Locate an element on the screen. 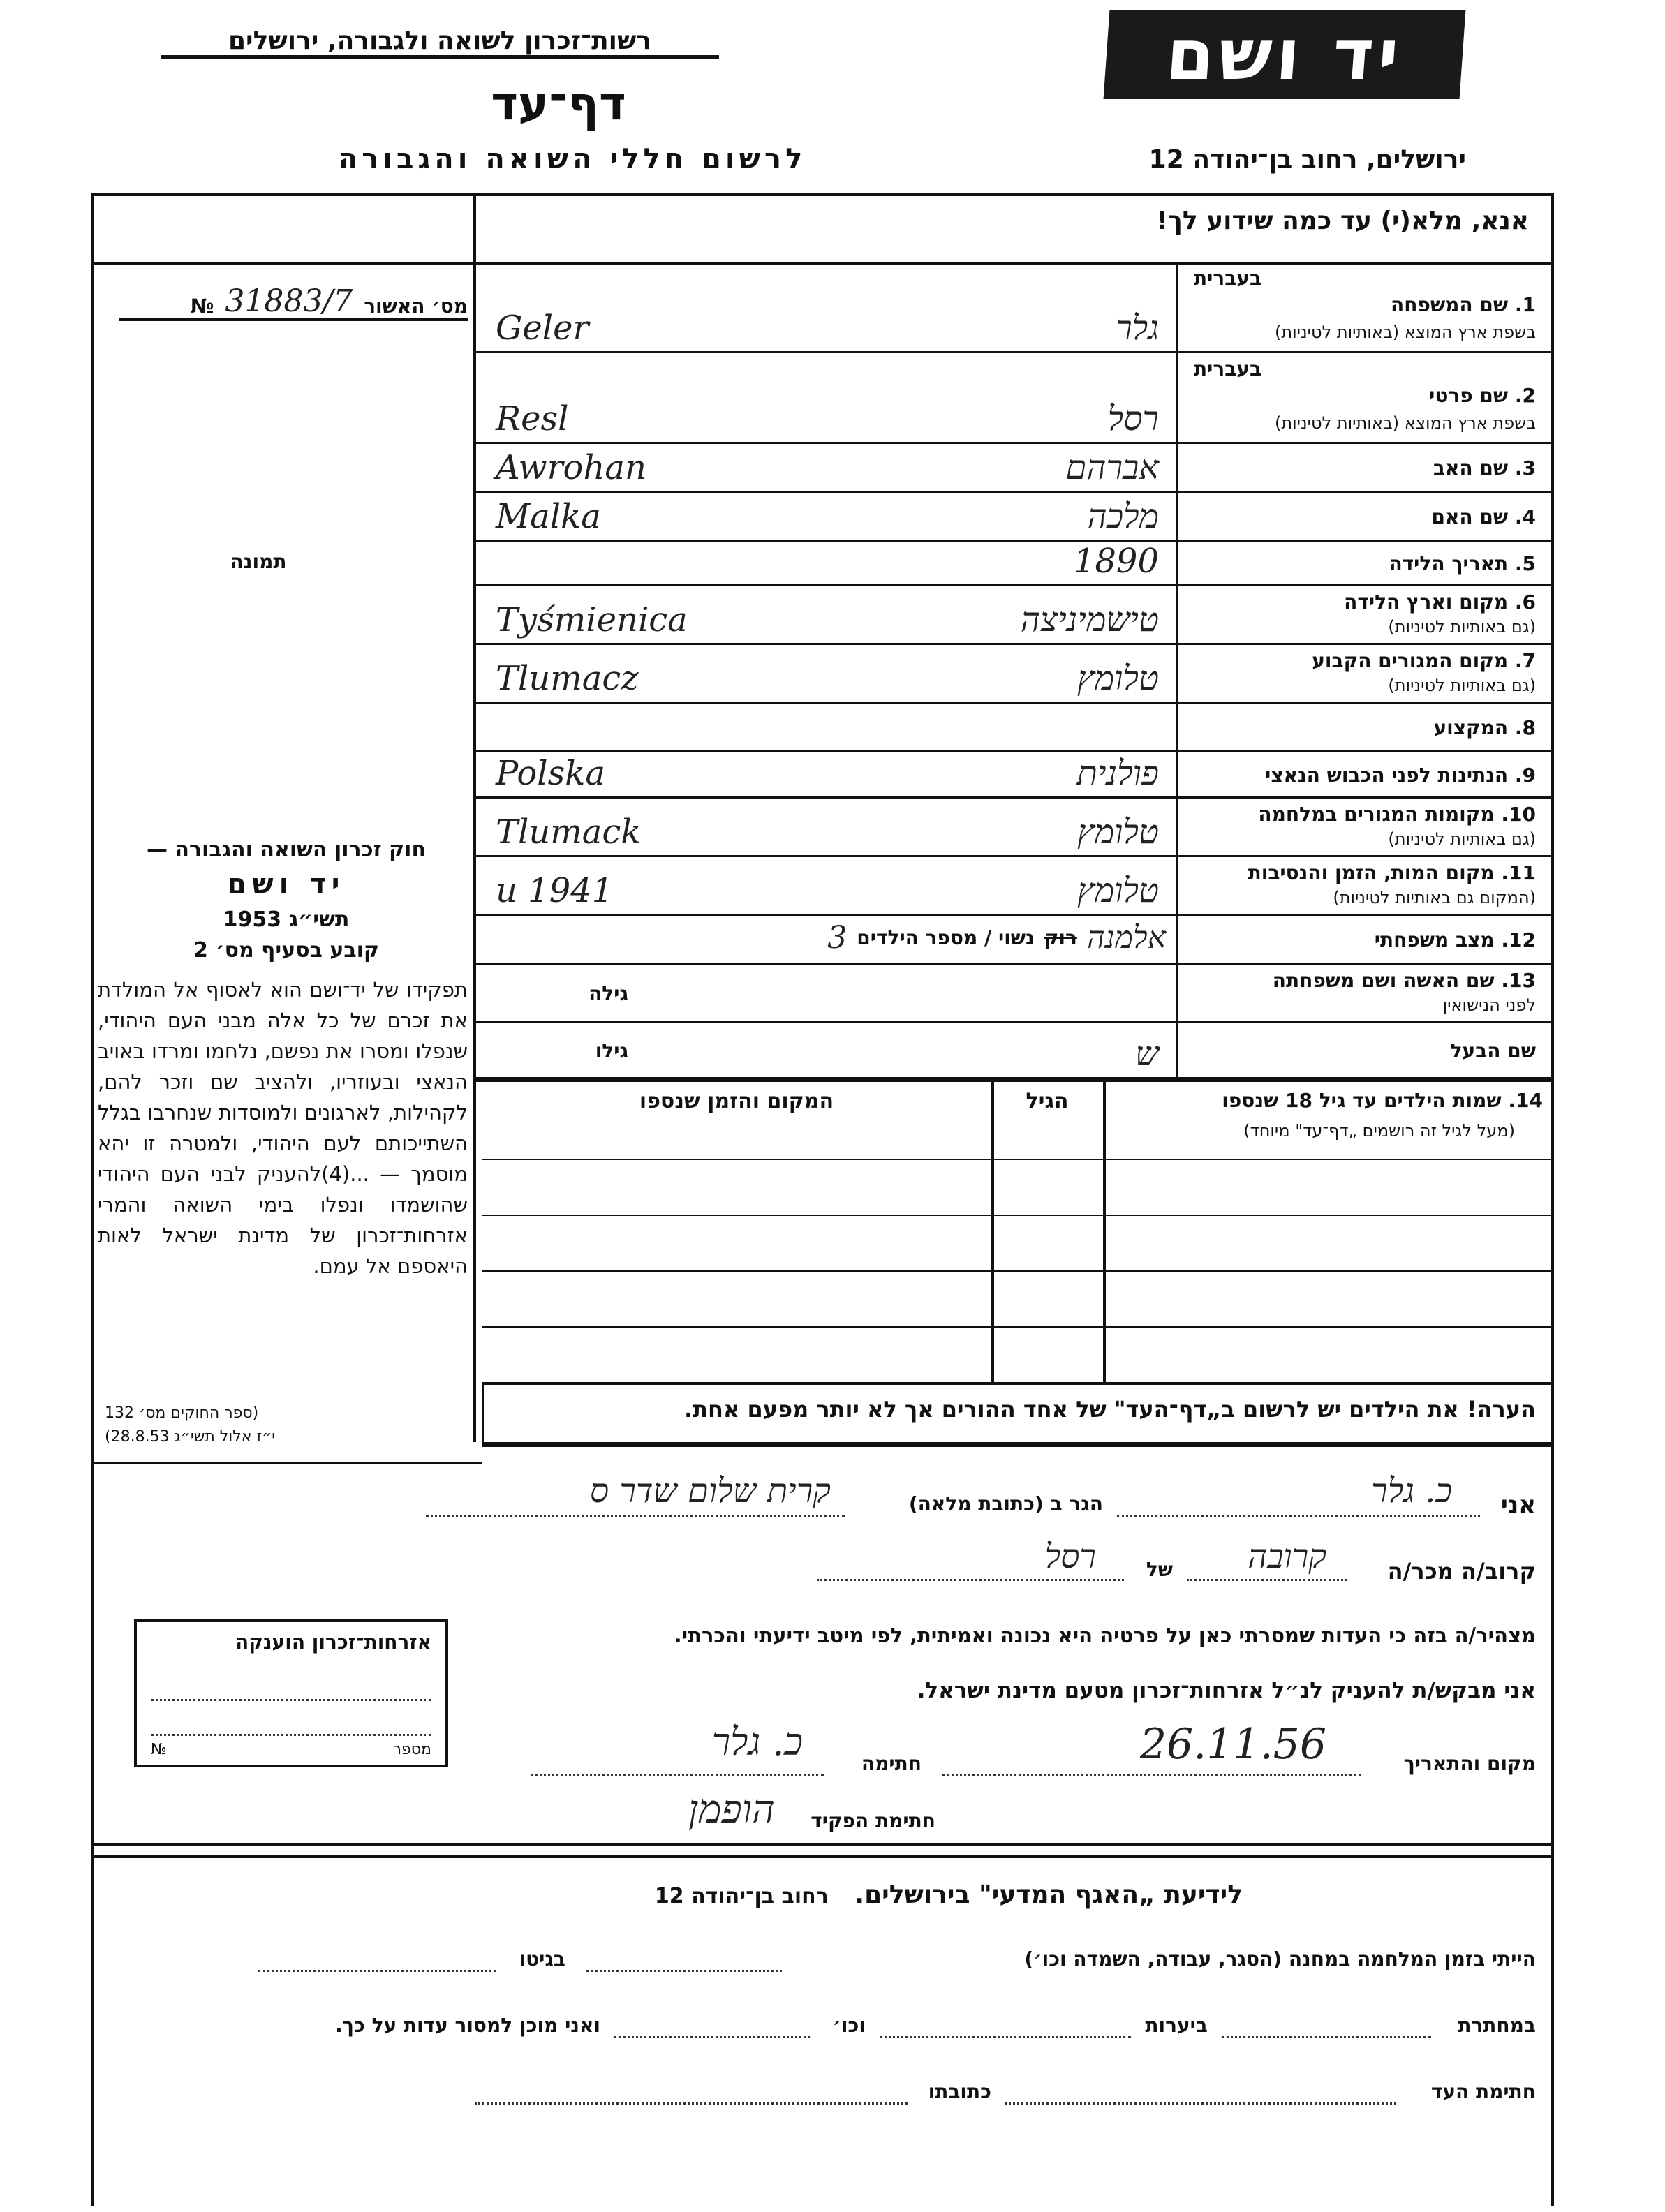  date-value: 26.11.56 is located at coordinates (1232, 1744).